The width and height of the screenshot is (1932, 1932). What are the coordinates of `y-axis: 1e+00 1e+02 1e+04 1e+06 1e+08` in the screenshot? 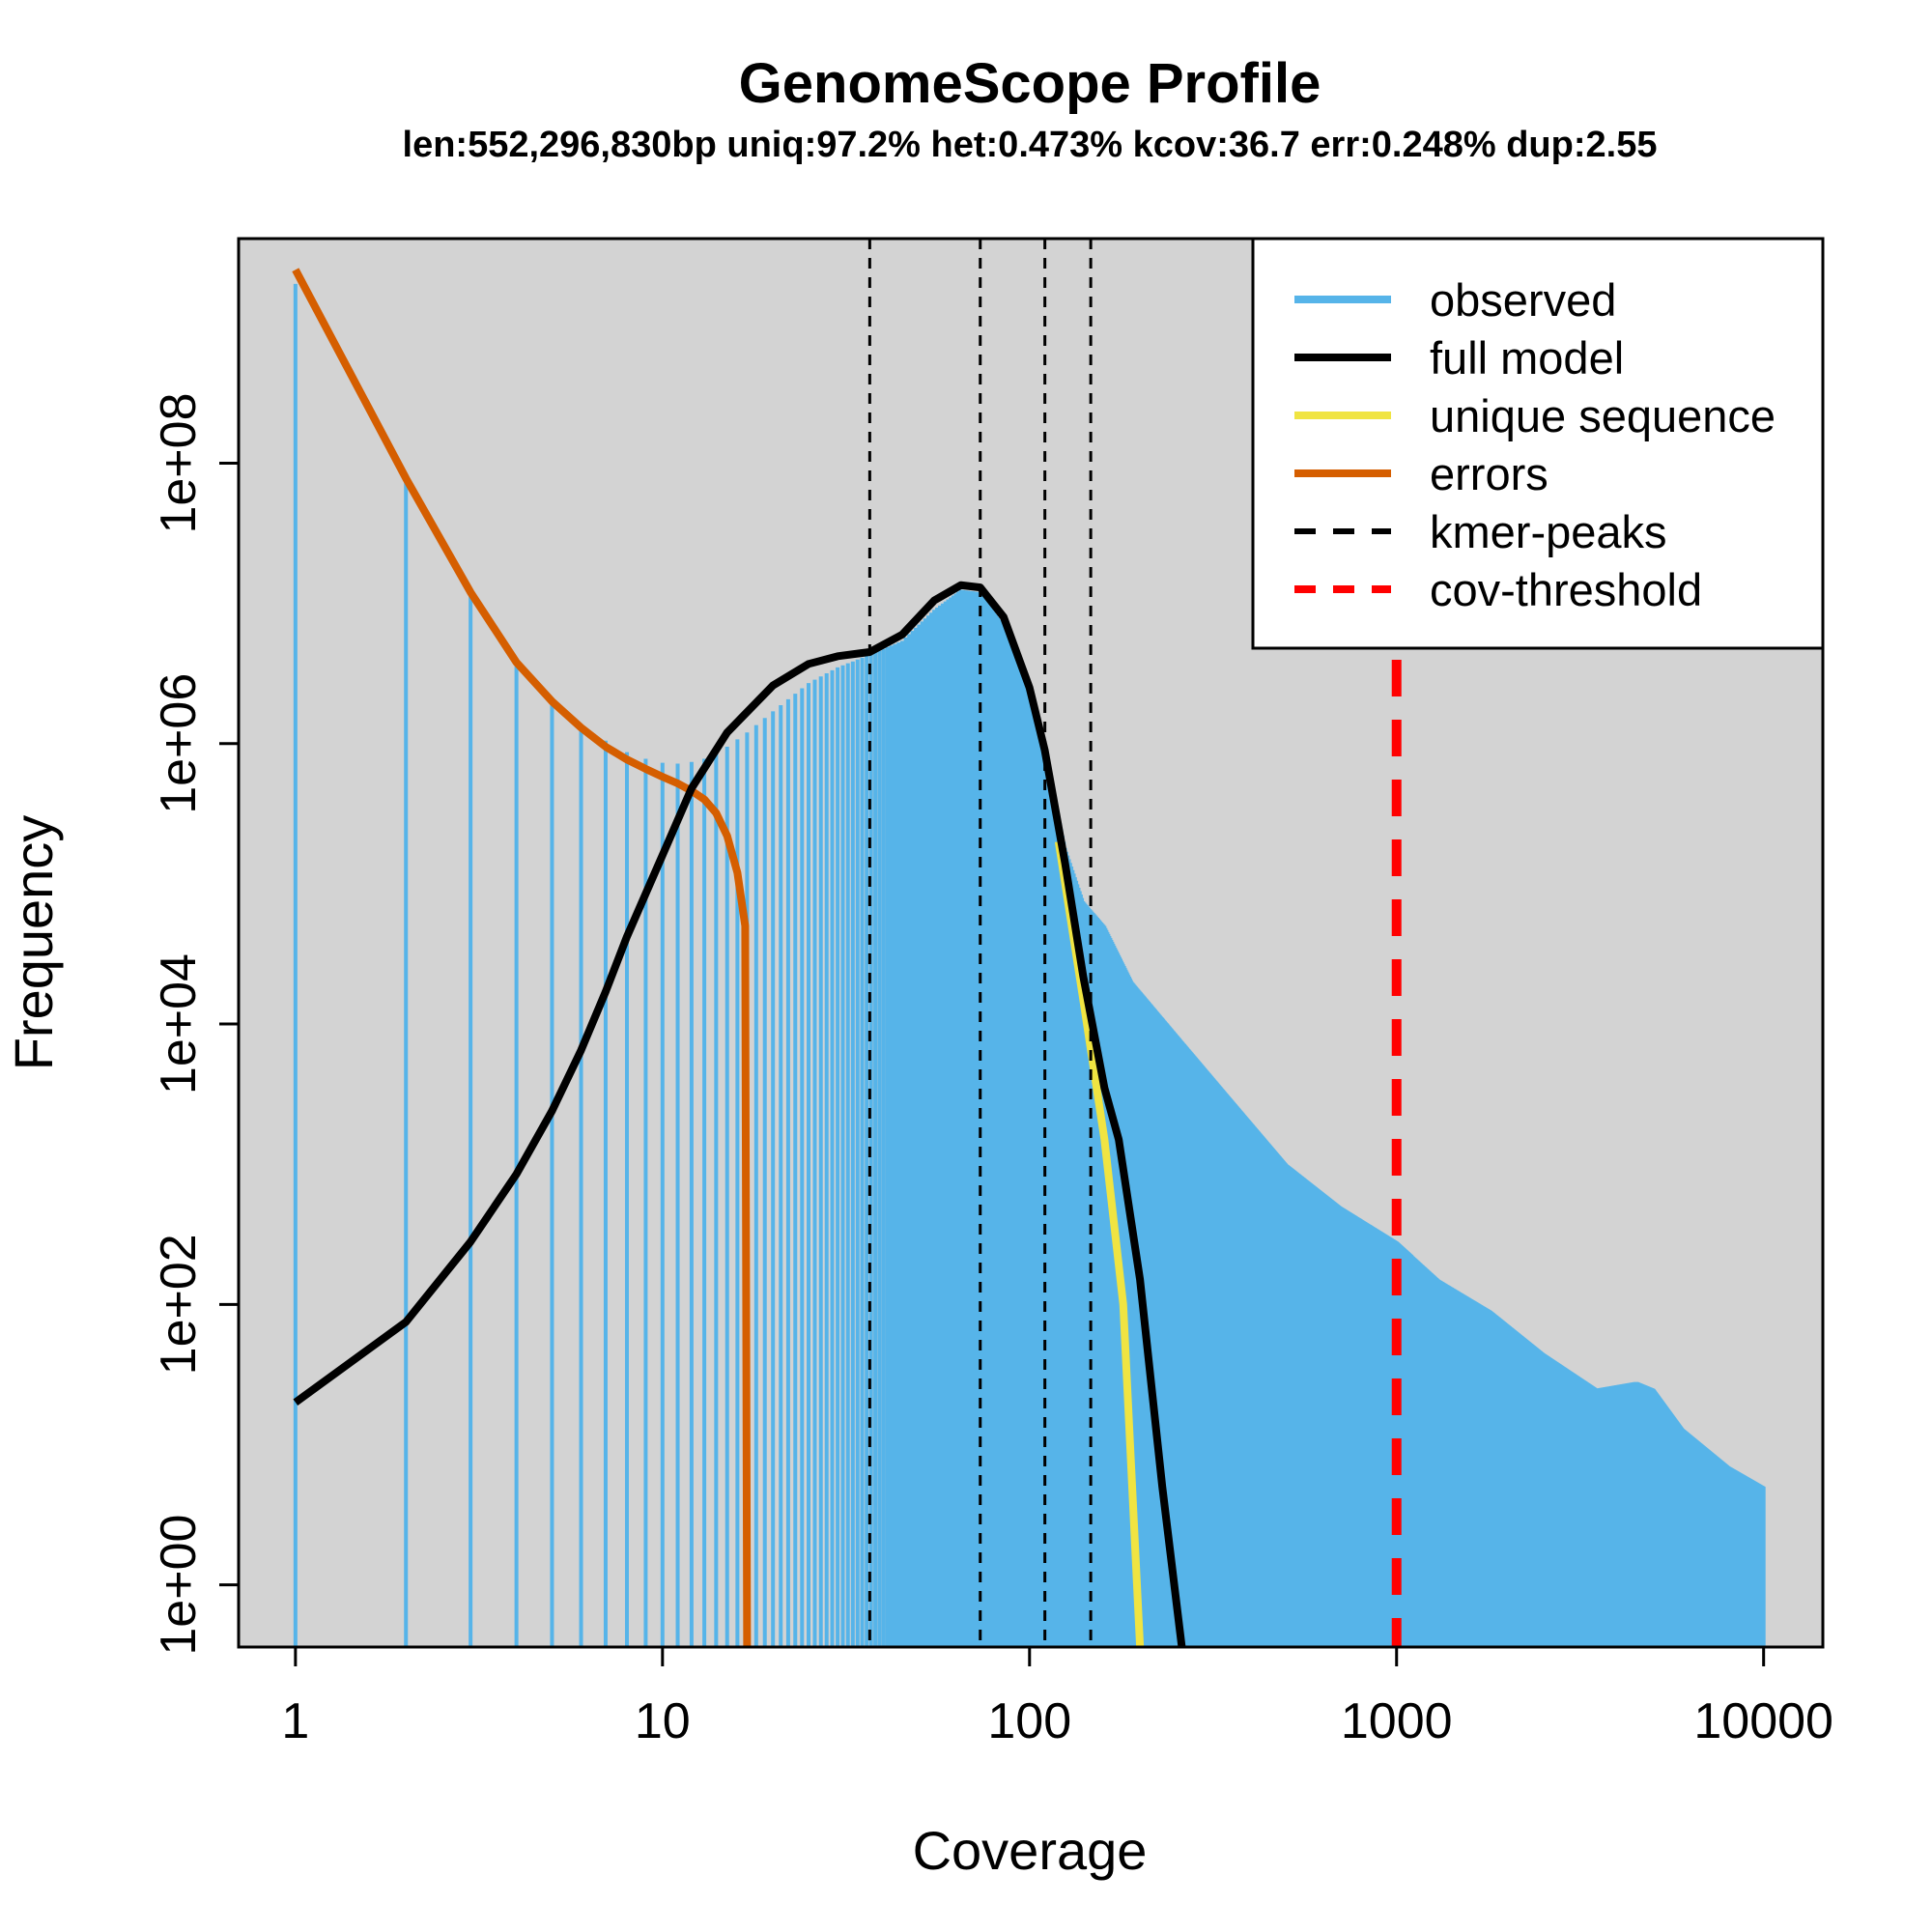 It's located at (196, 1024).